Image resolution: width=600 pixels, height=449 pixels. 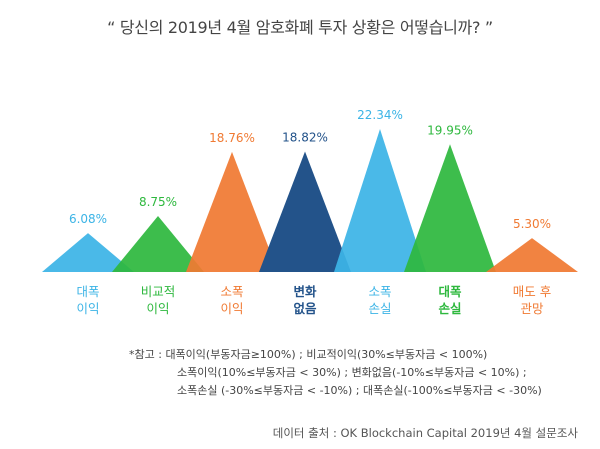 I want to click on category-label-5-line-1: 소폭, so click(x=379, y=291).